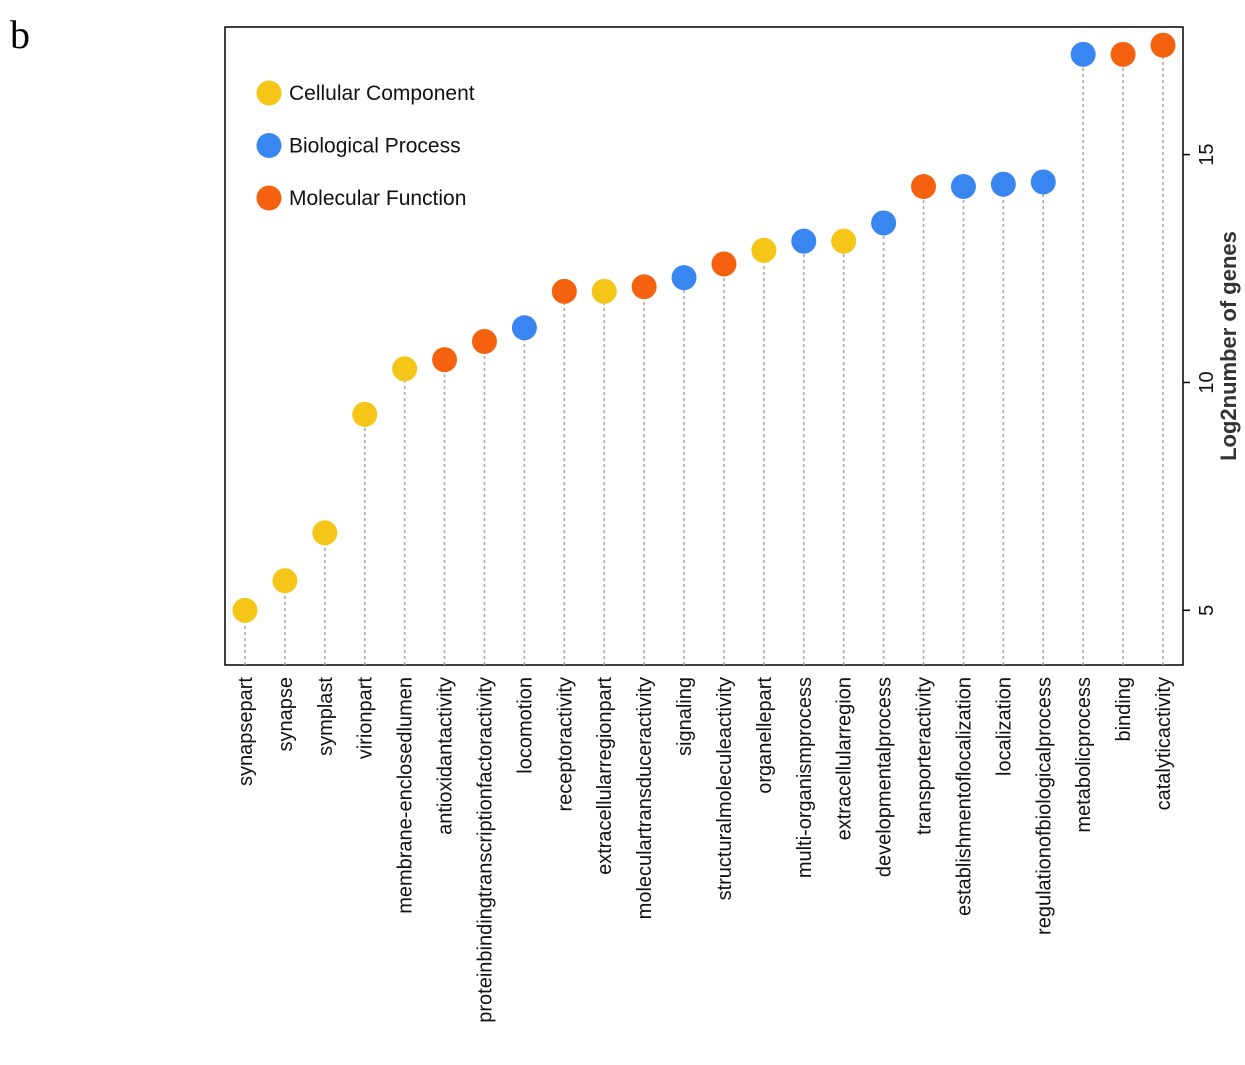 Image resolution: width=1245 pixels, height=1065 pixels. I want to click on x-tick-label: metabolicprocess, so click(1084, 755).